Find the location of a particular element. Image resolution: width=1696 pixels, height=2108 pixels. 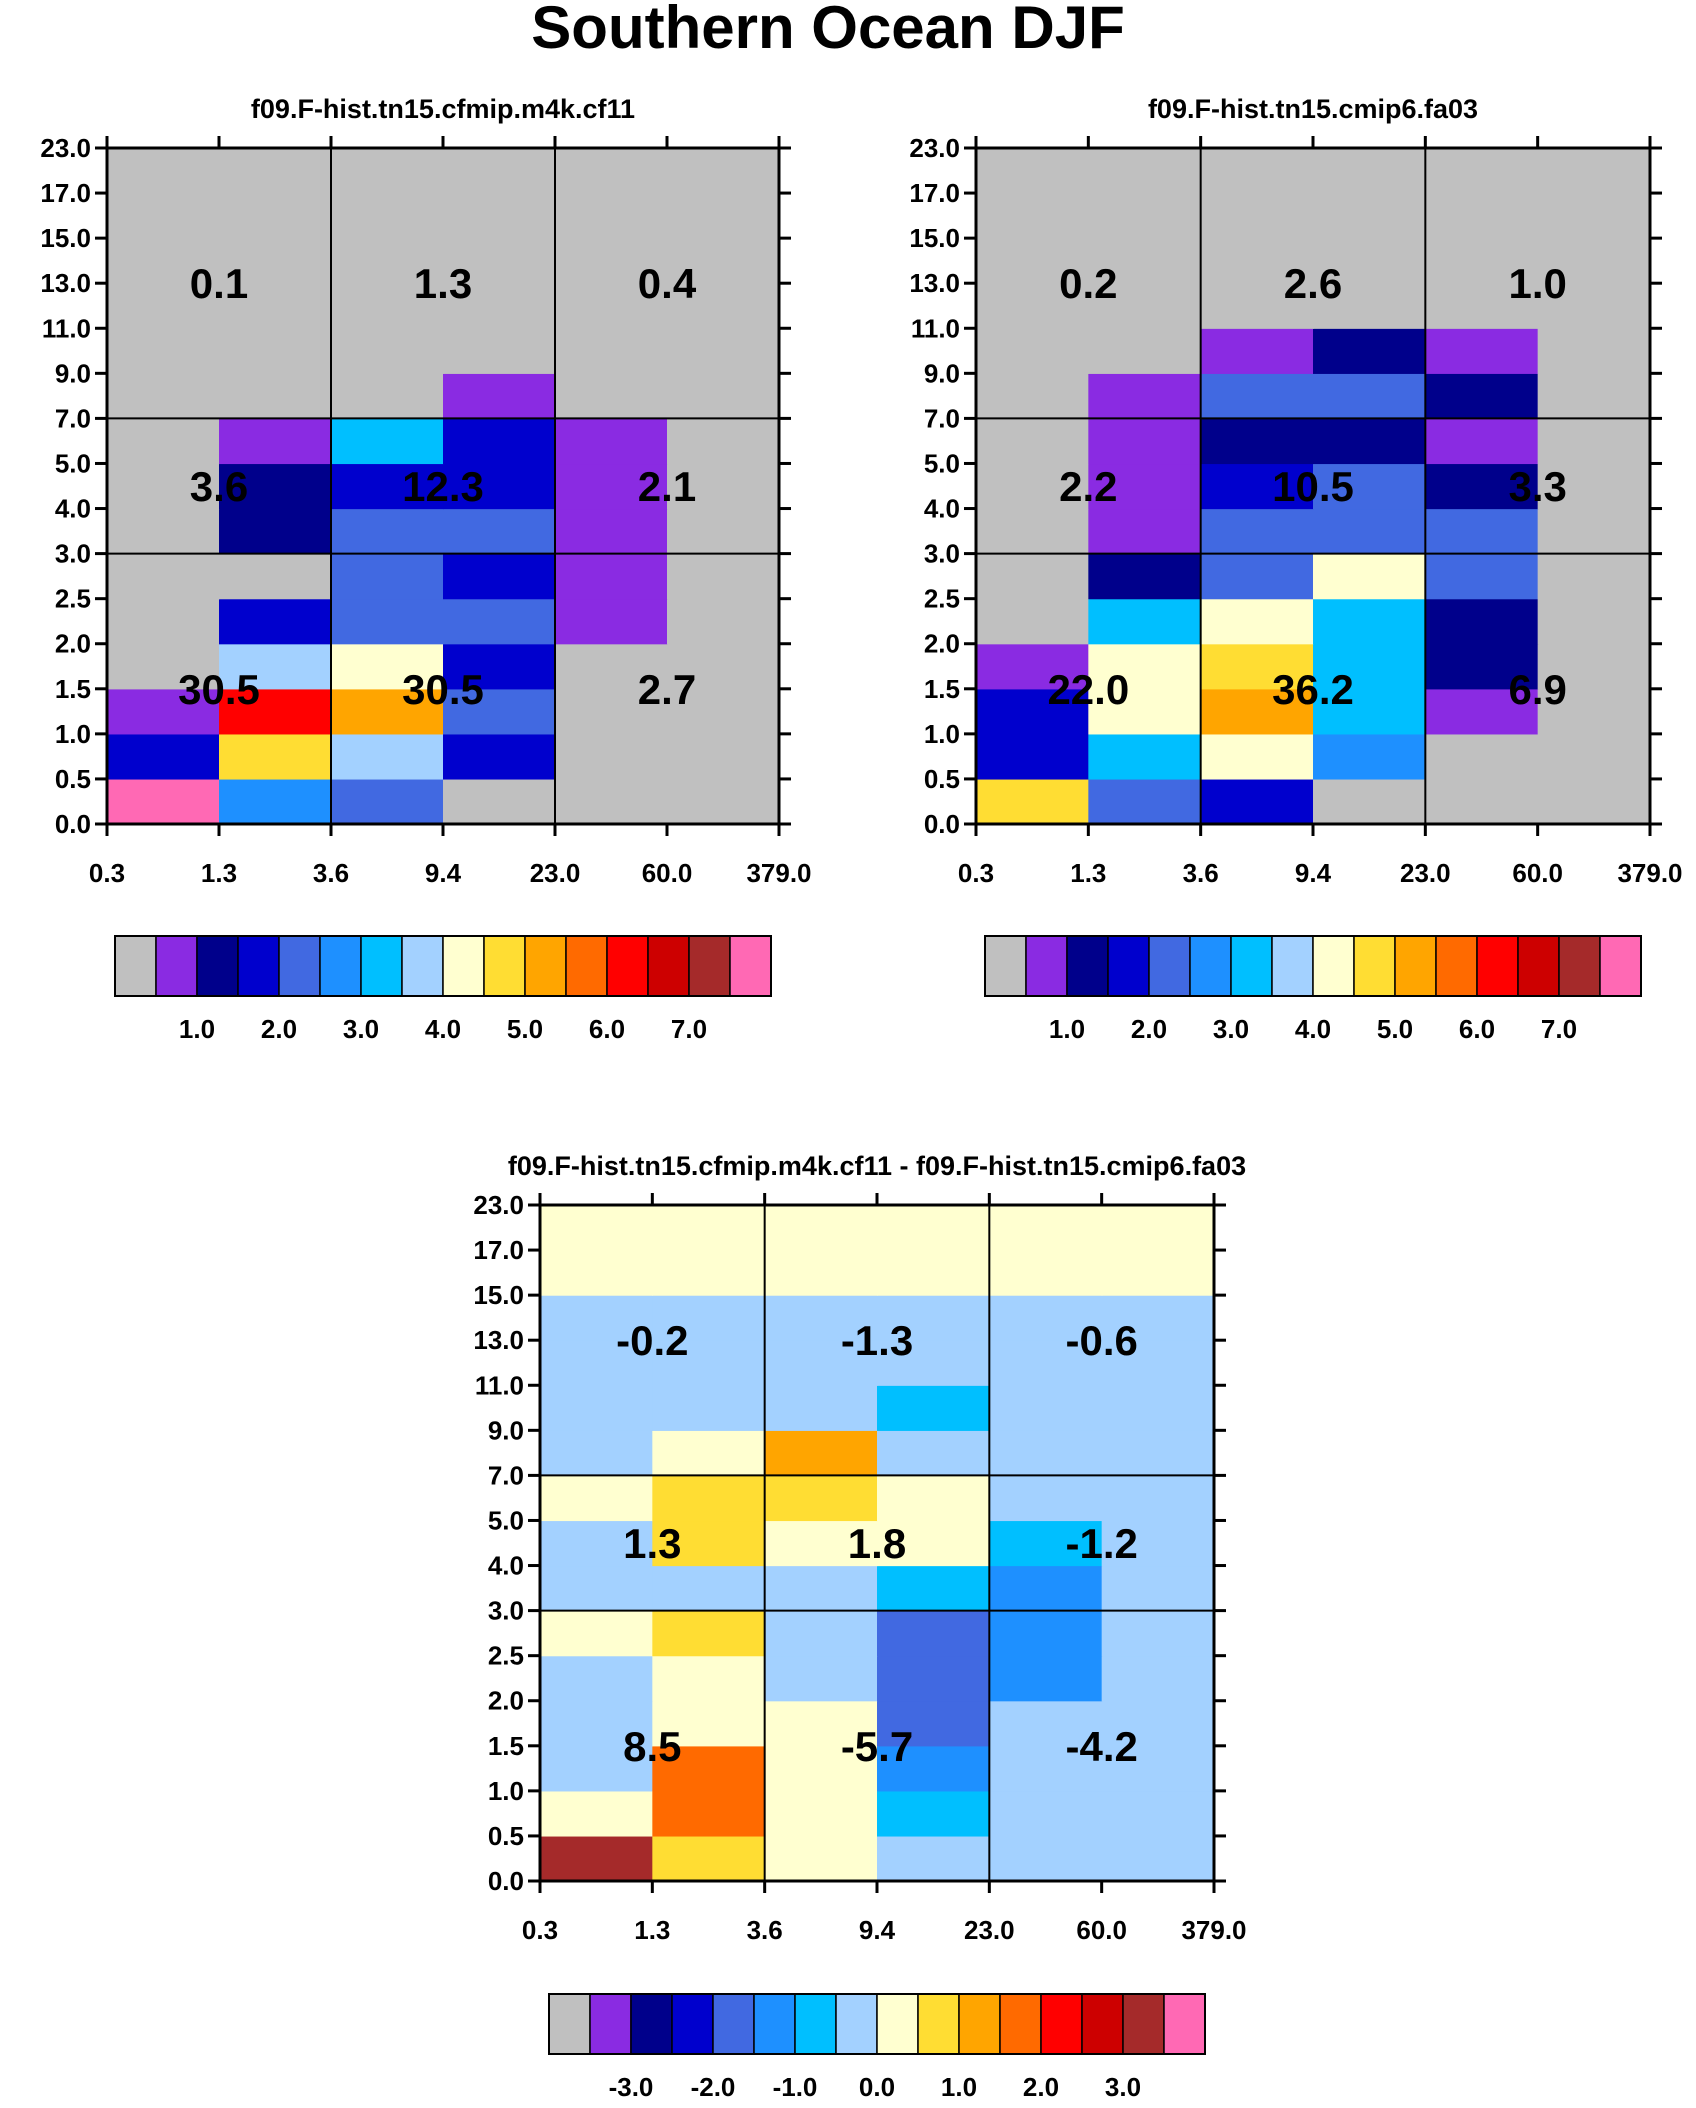

panel-title: f09.F-hist.tn15.cmip6.fa03 is located at coordinates (1313, 109).